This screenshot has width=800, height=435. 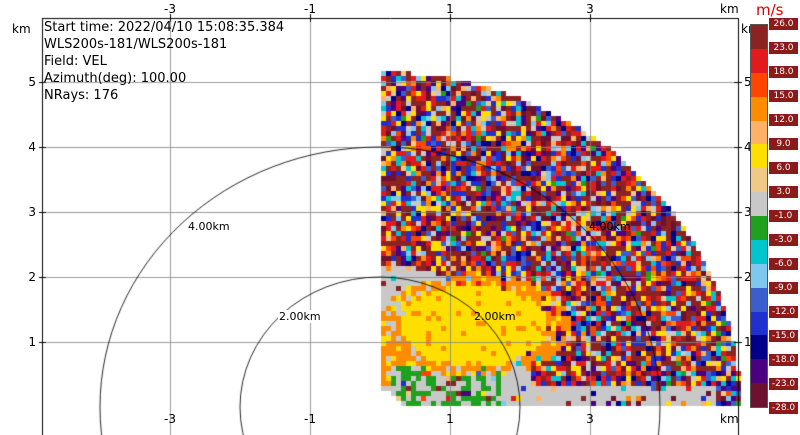 What do you see at coordinates (783, 384) in the screenshot?
I see `colorbar-tick-label: -23.0` at bounding box center [783, 384].